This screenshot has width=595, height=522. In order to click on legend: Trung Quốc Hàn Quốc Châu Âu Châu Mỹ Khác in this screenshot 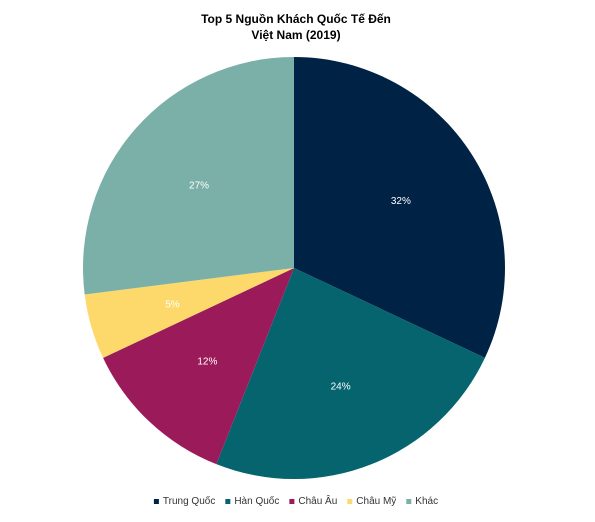, I will do `click(295, 500)`.